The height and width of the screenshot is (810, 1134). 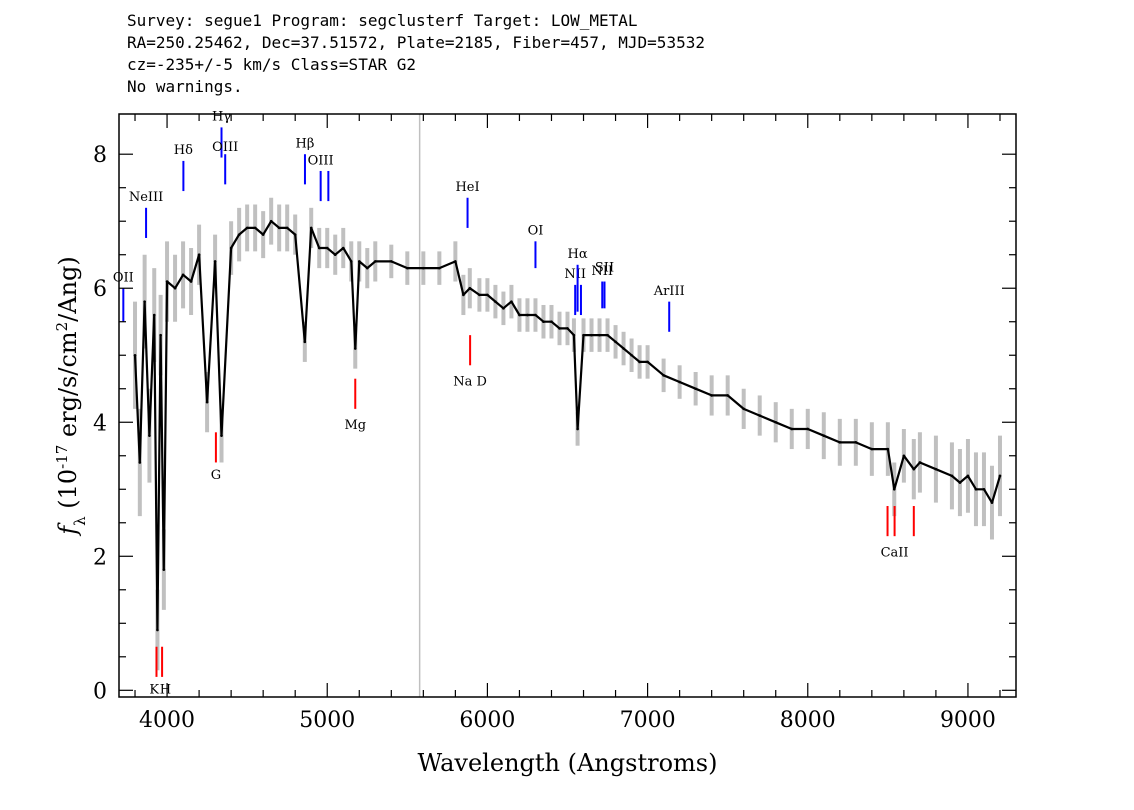 What do you see at coordinates (225, 147) in the screenshot?
I see `emission-line-label: OIII` at bounding box center [225, 147].